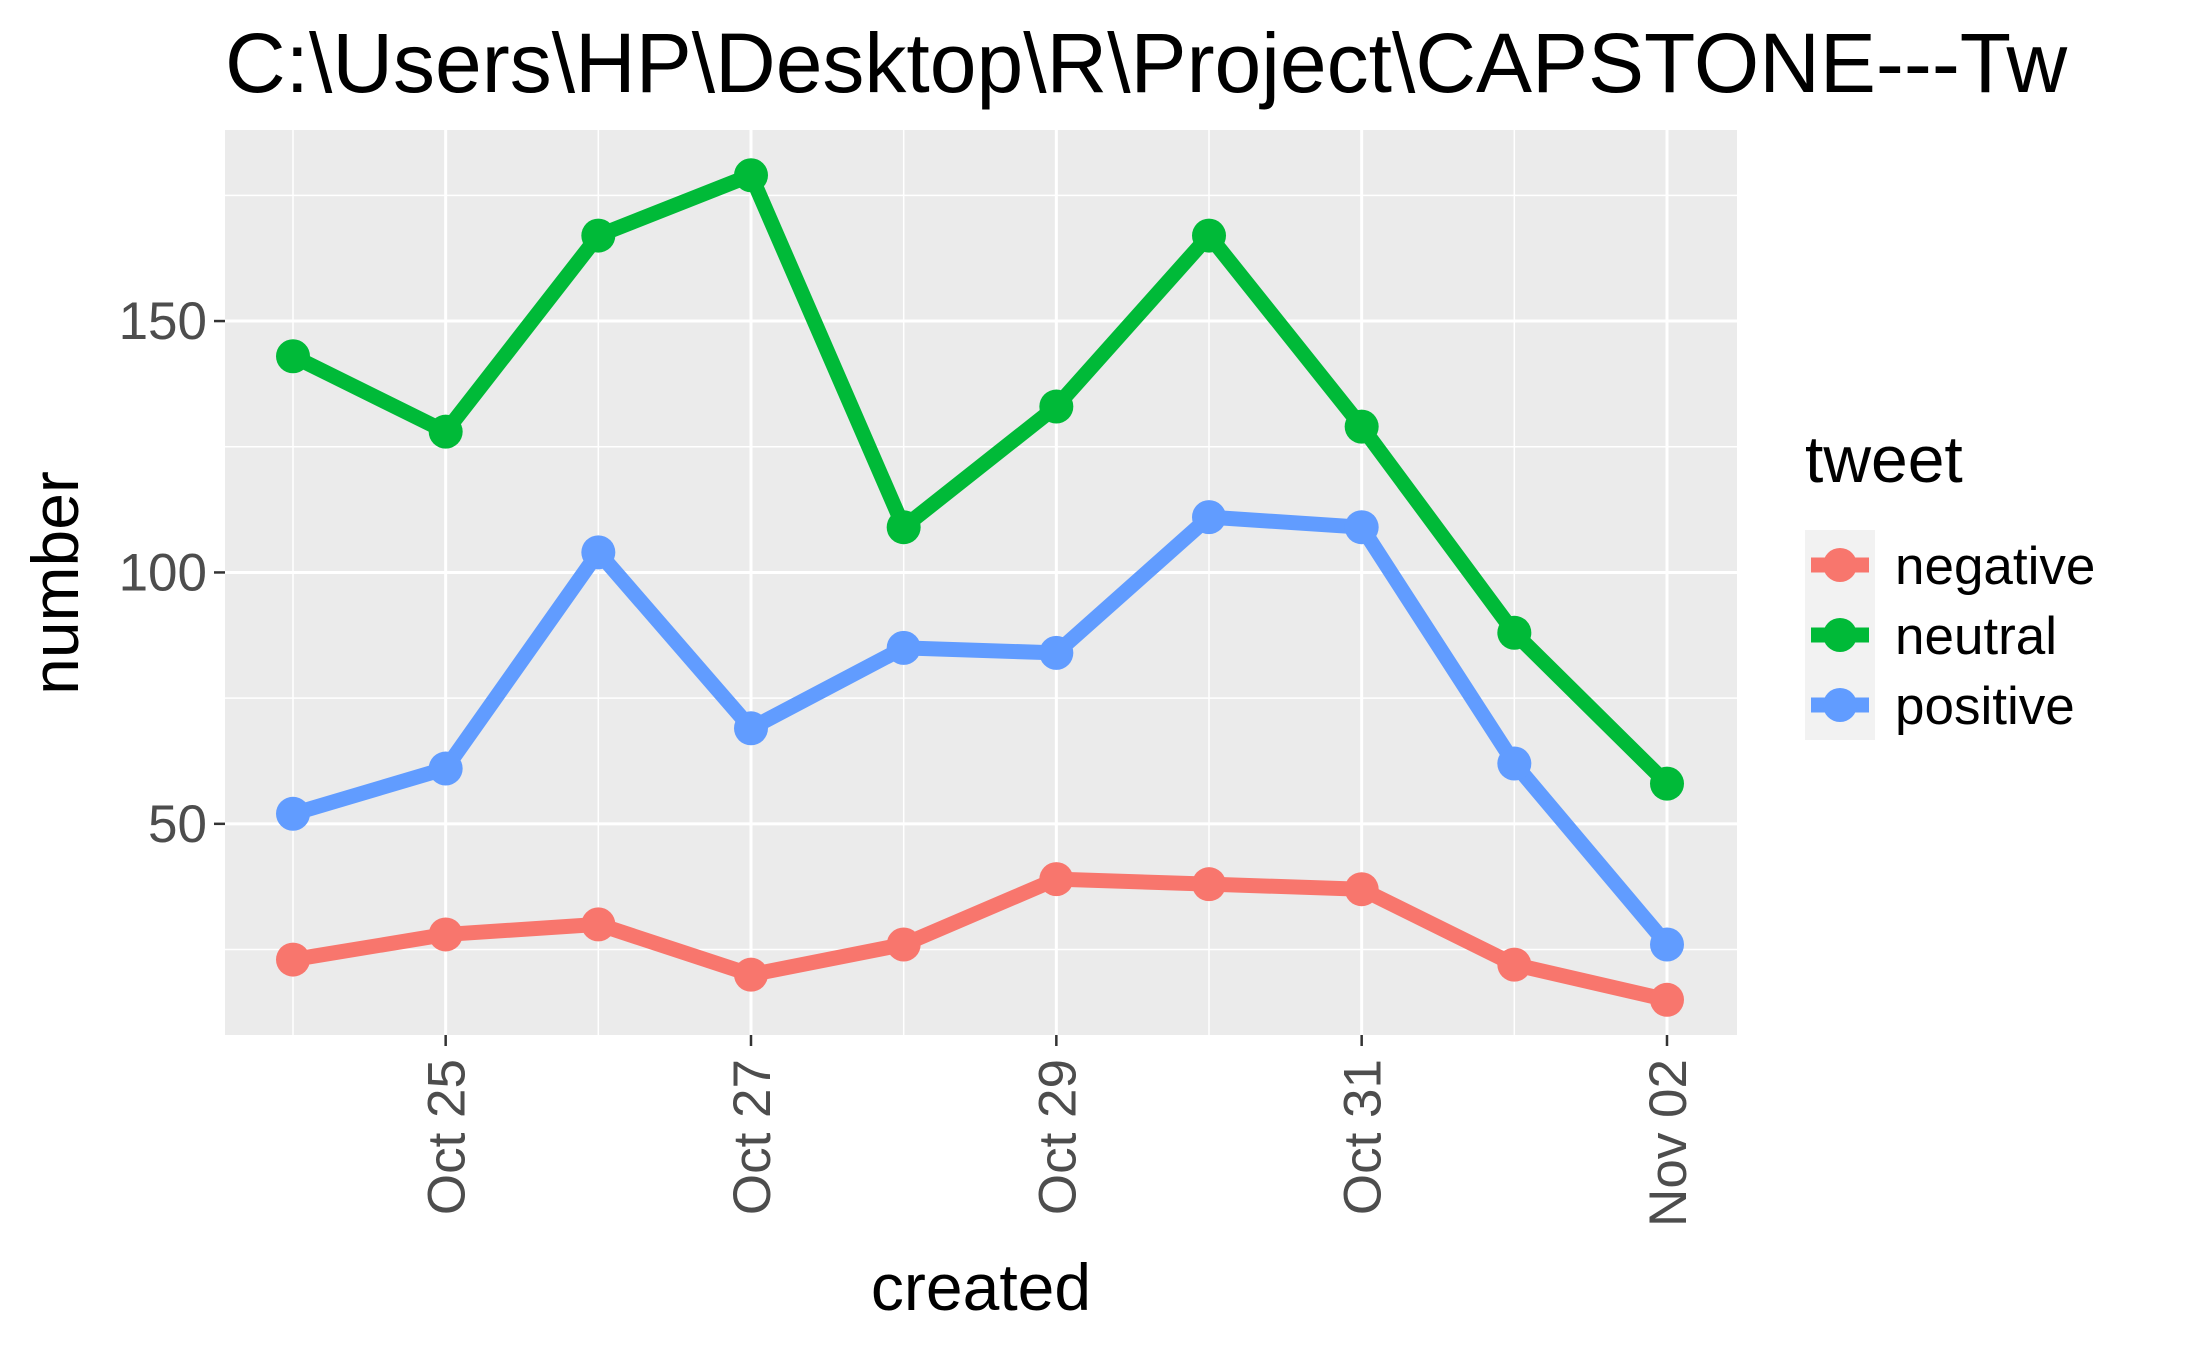 The image size is (2187, 1350). What do you see at coordinates (752, 1137) in the screenshot?
I see `x-tick-label: Oct 27` at bounding box center [752, 1137].